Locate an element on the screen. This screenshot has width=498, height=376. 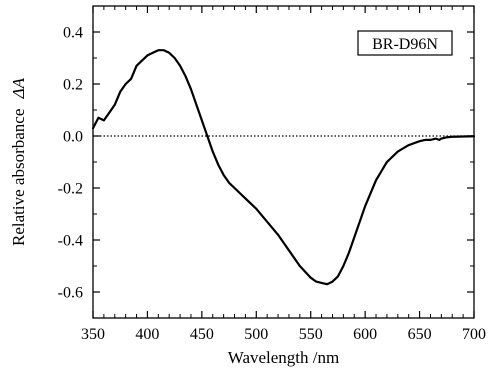
x-tick-label: 650 is located at coordinates (420, 334).